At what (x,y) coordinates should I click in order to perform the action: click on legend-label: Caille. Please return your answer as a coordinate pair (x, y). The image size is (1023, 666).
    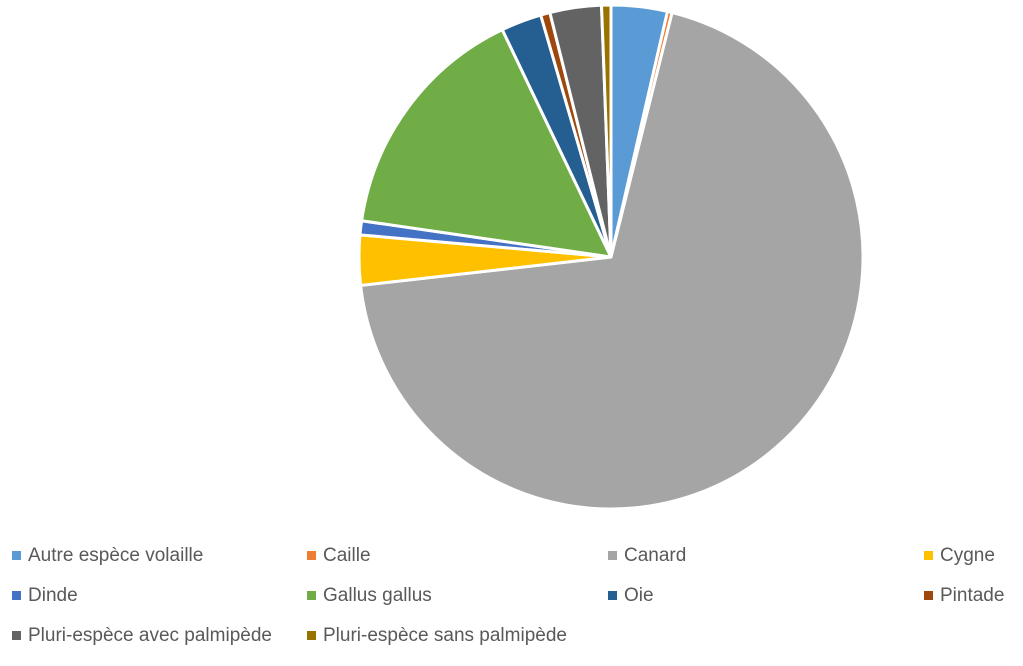
    Looking at the image, I should click on (347, 555).